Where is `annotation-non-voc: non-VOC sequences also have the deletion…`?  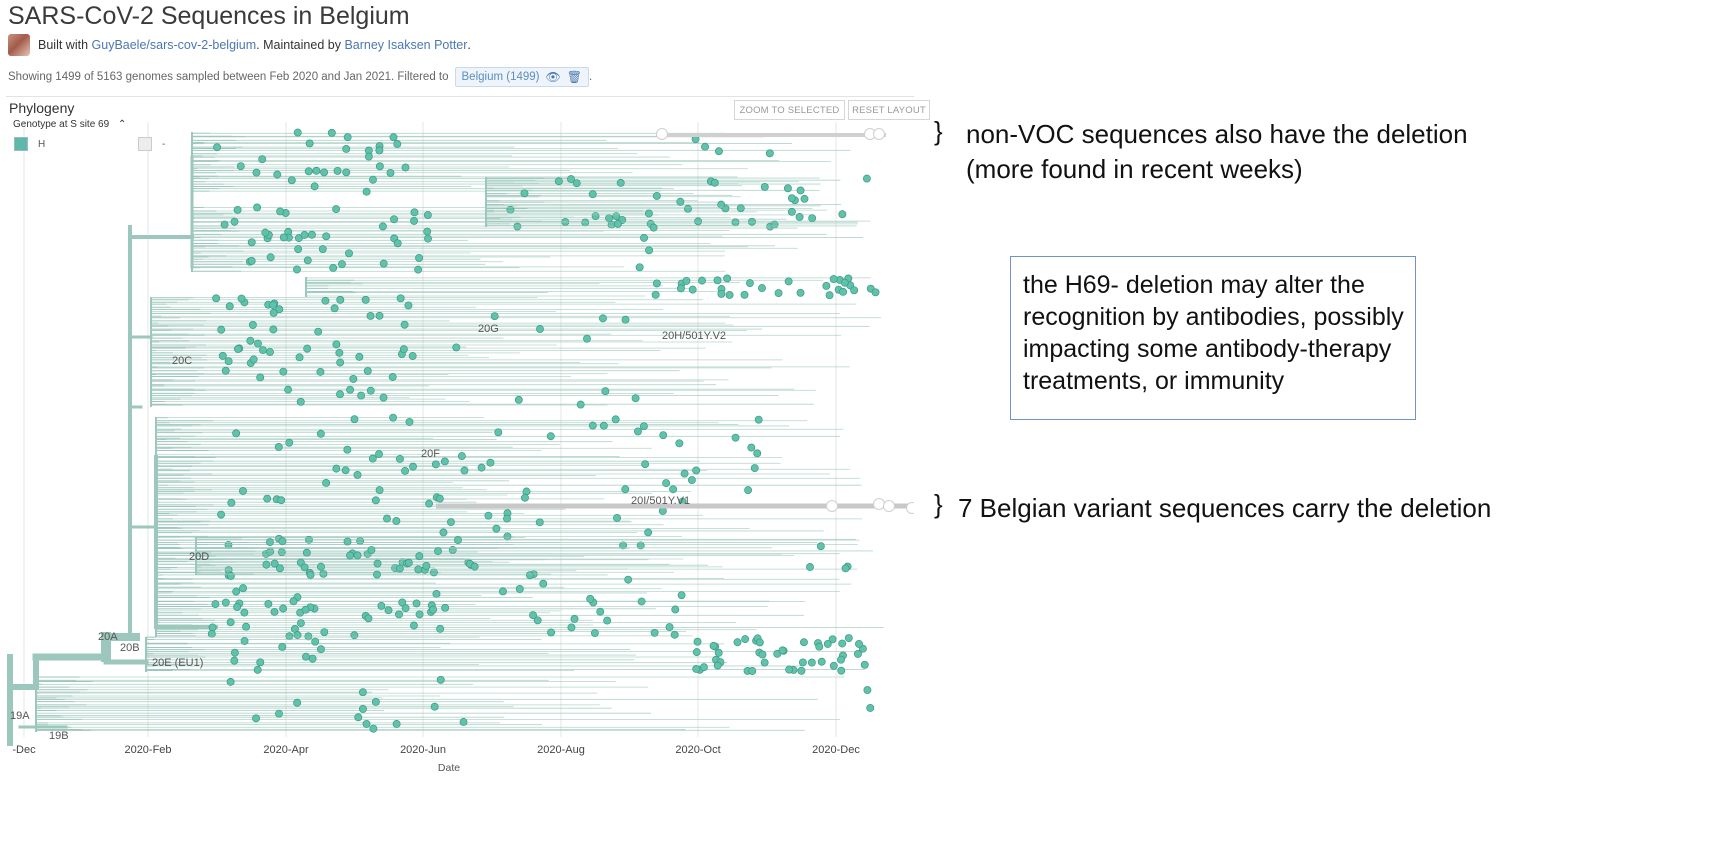 annotation-non-voc: non-VOC sequences also have the deletion… is located at coordinates (1217, 152).